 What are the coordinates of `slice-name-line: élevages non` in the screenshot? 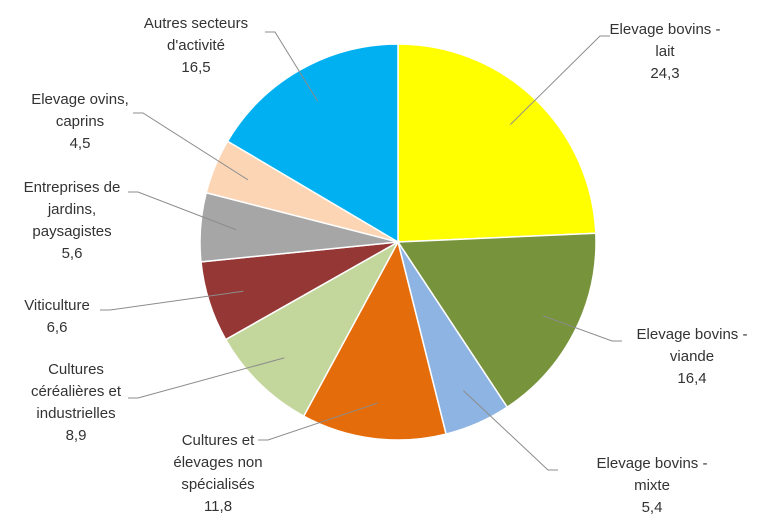 It's located at (217, 462).